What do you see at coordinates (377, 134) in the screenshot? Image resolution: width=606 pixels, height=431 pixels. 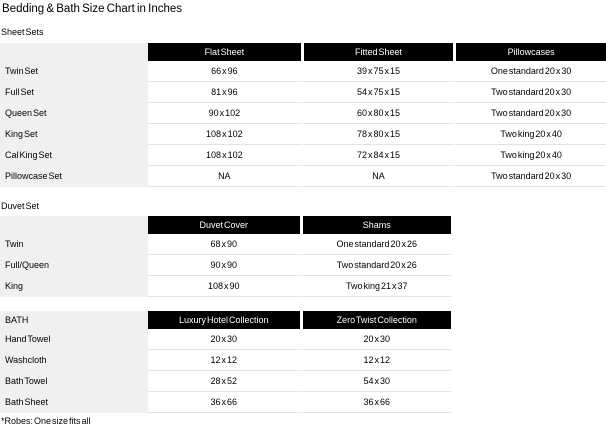 I see `data-cell: 78 x 80 x 15` at bounding box center [377, 134].